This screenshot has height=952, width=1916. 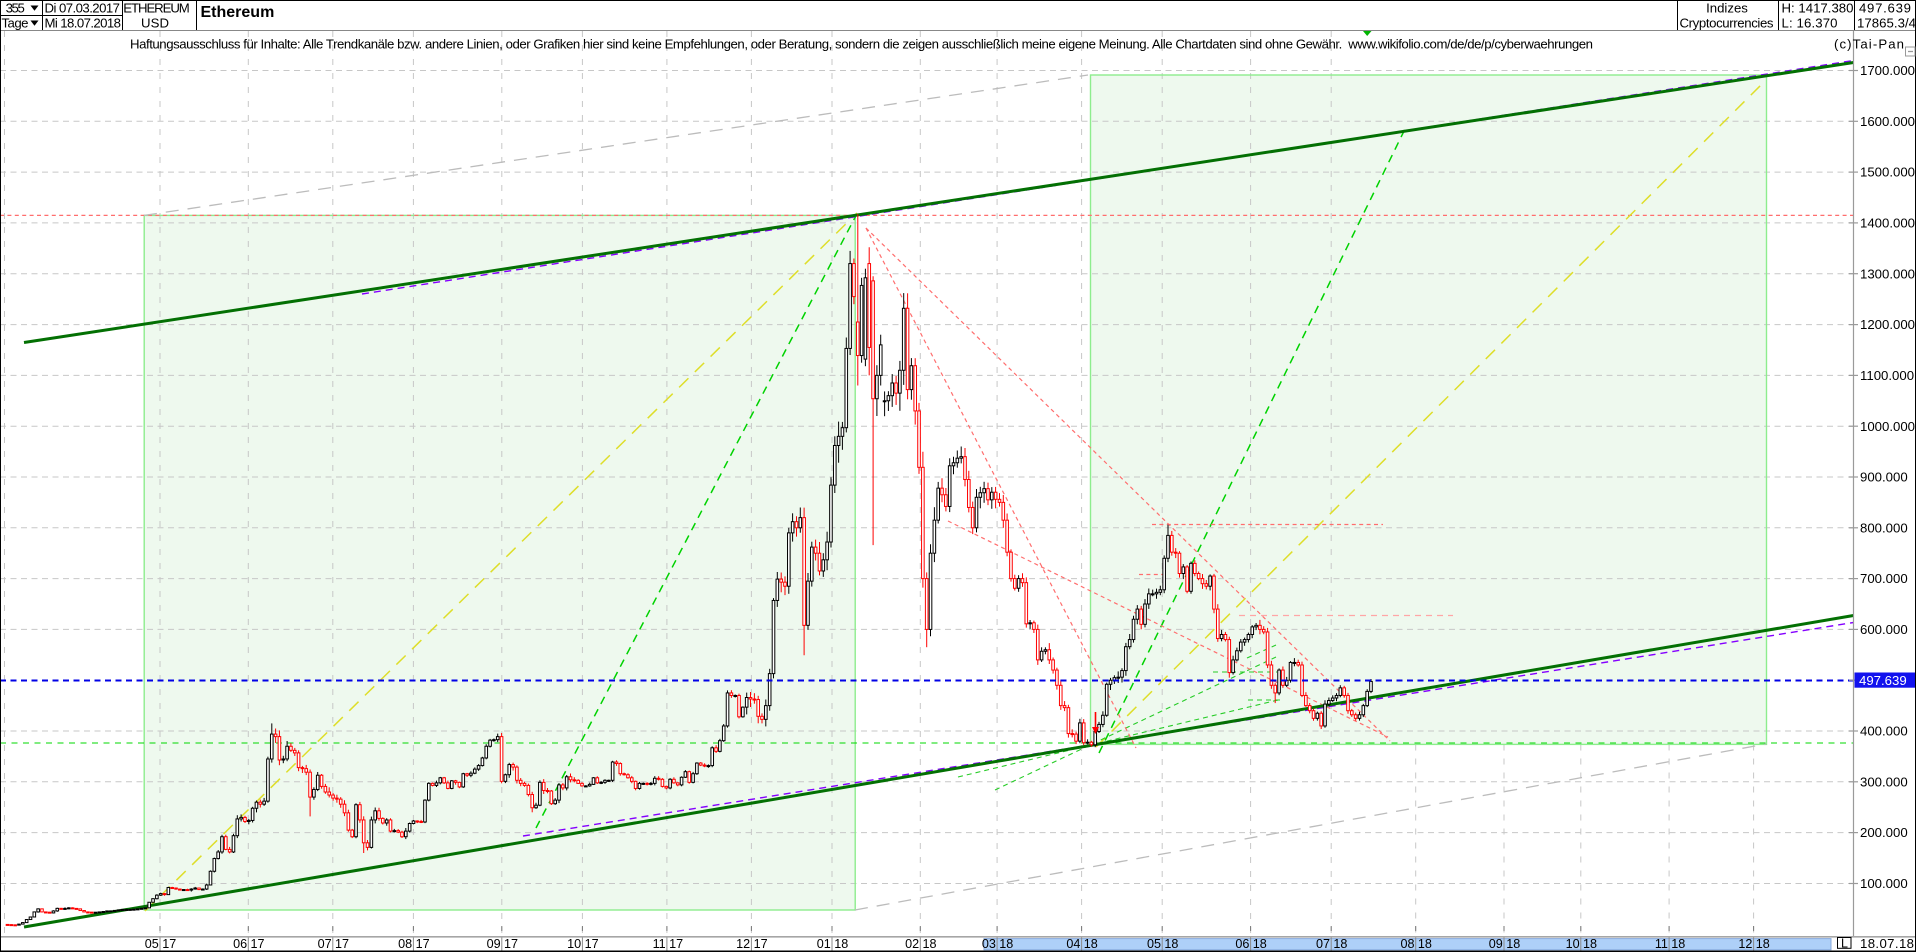 What do you see at coordinates (912, 944) in the screenshot?
I see `svg-text: 02` at bounding box center [912, 944].